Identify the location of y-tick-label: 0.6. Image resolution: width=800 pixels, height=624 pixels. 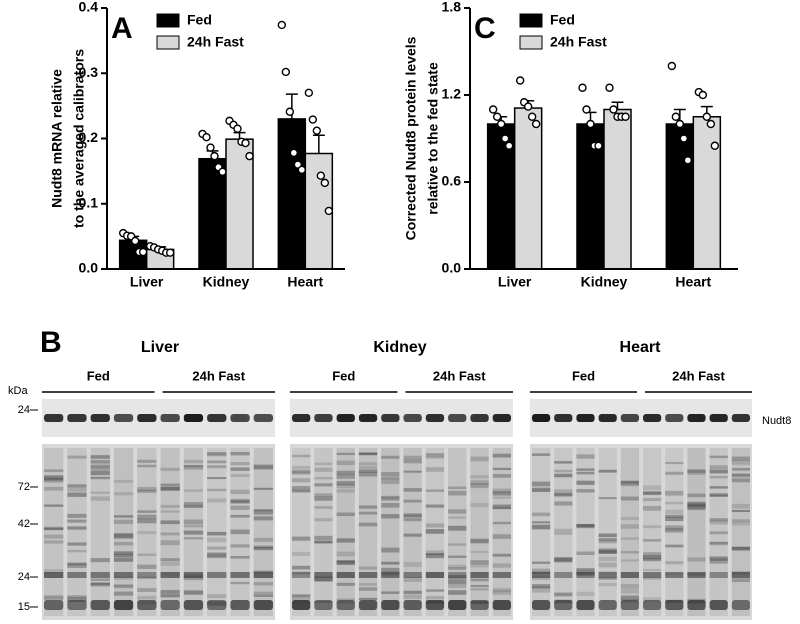
(452, 181).